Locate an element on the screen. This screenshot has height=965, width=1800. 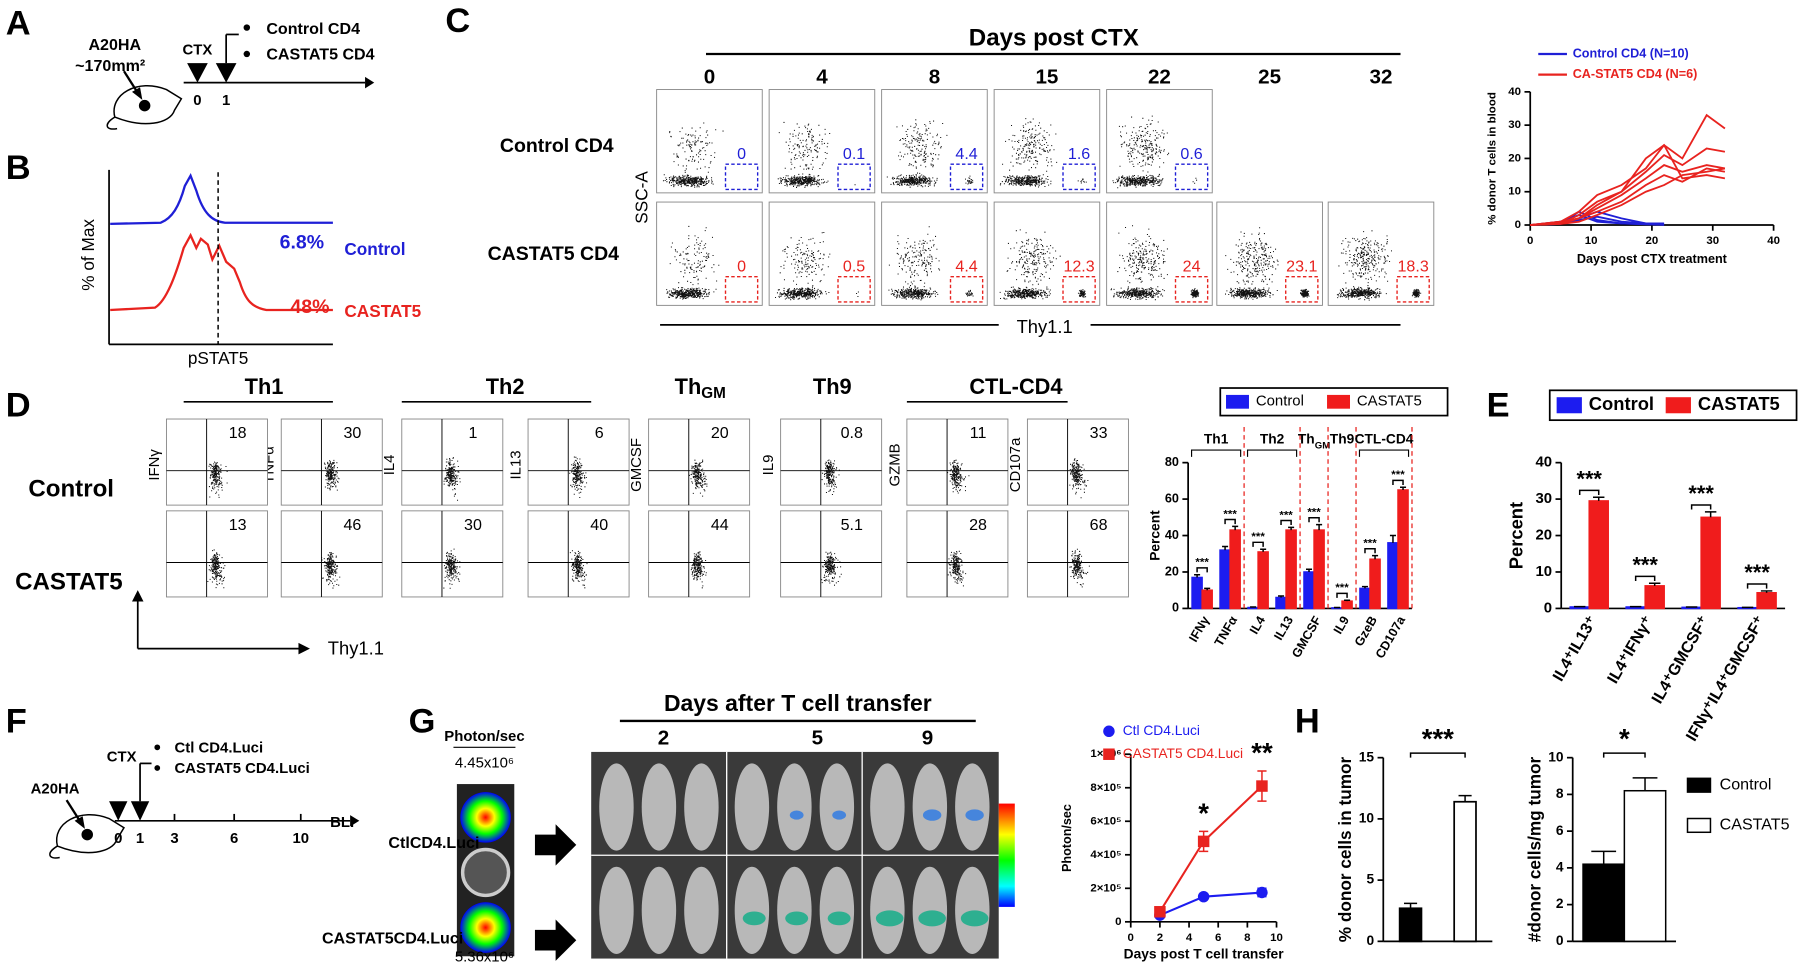
panel-letter: A is located at coordinates (18, 23).